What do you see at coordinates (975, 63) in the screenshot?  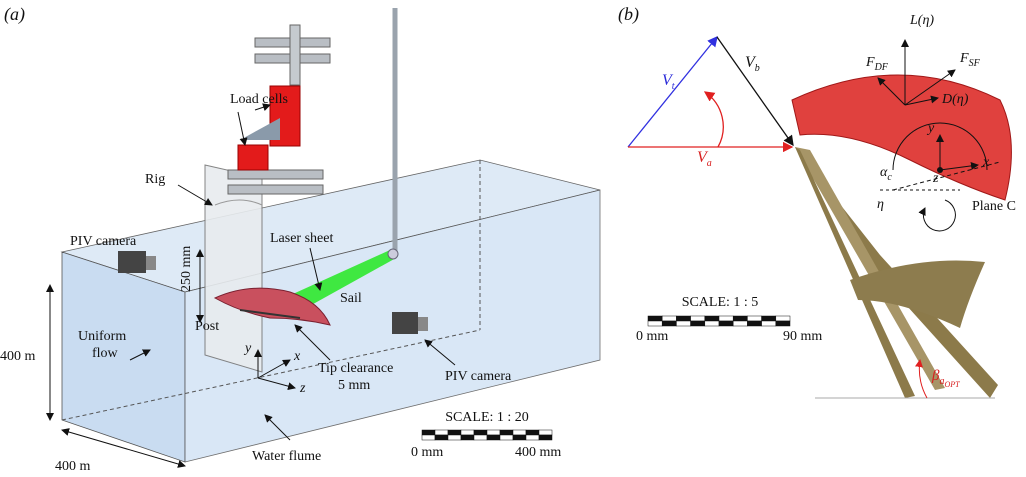 I see `label-sub: SF` at bounding box center [975, 63].